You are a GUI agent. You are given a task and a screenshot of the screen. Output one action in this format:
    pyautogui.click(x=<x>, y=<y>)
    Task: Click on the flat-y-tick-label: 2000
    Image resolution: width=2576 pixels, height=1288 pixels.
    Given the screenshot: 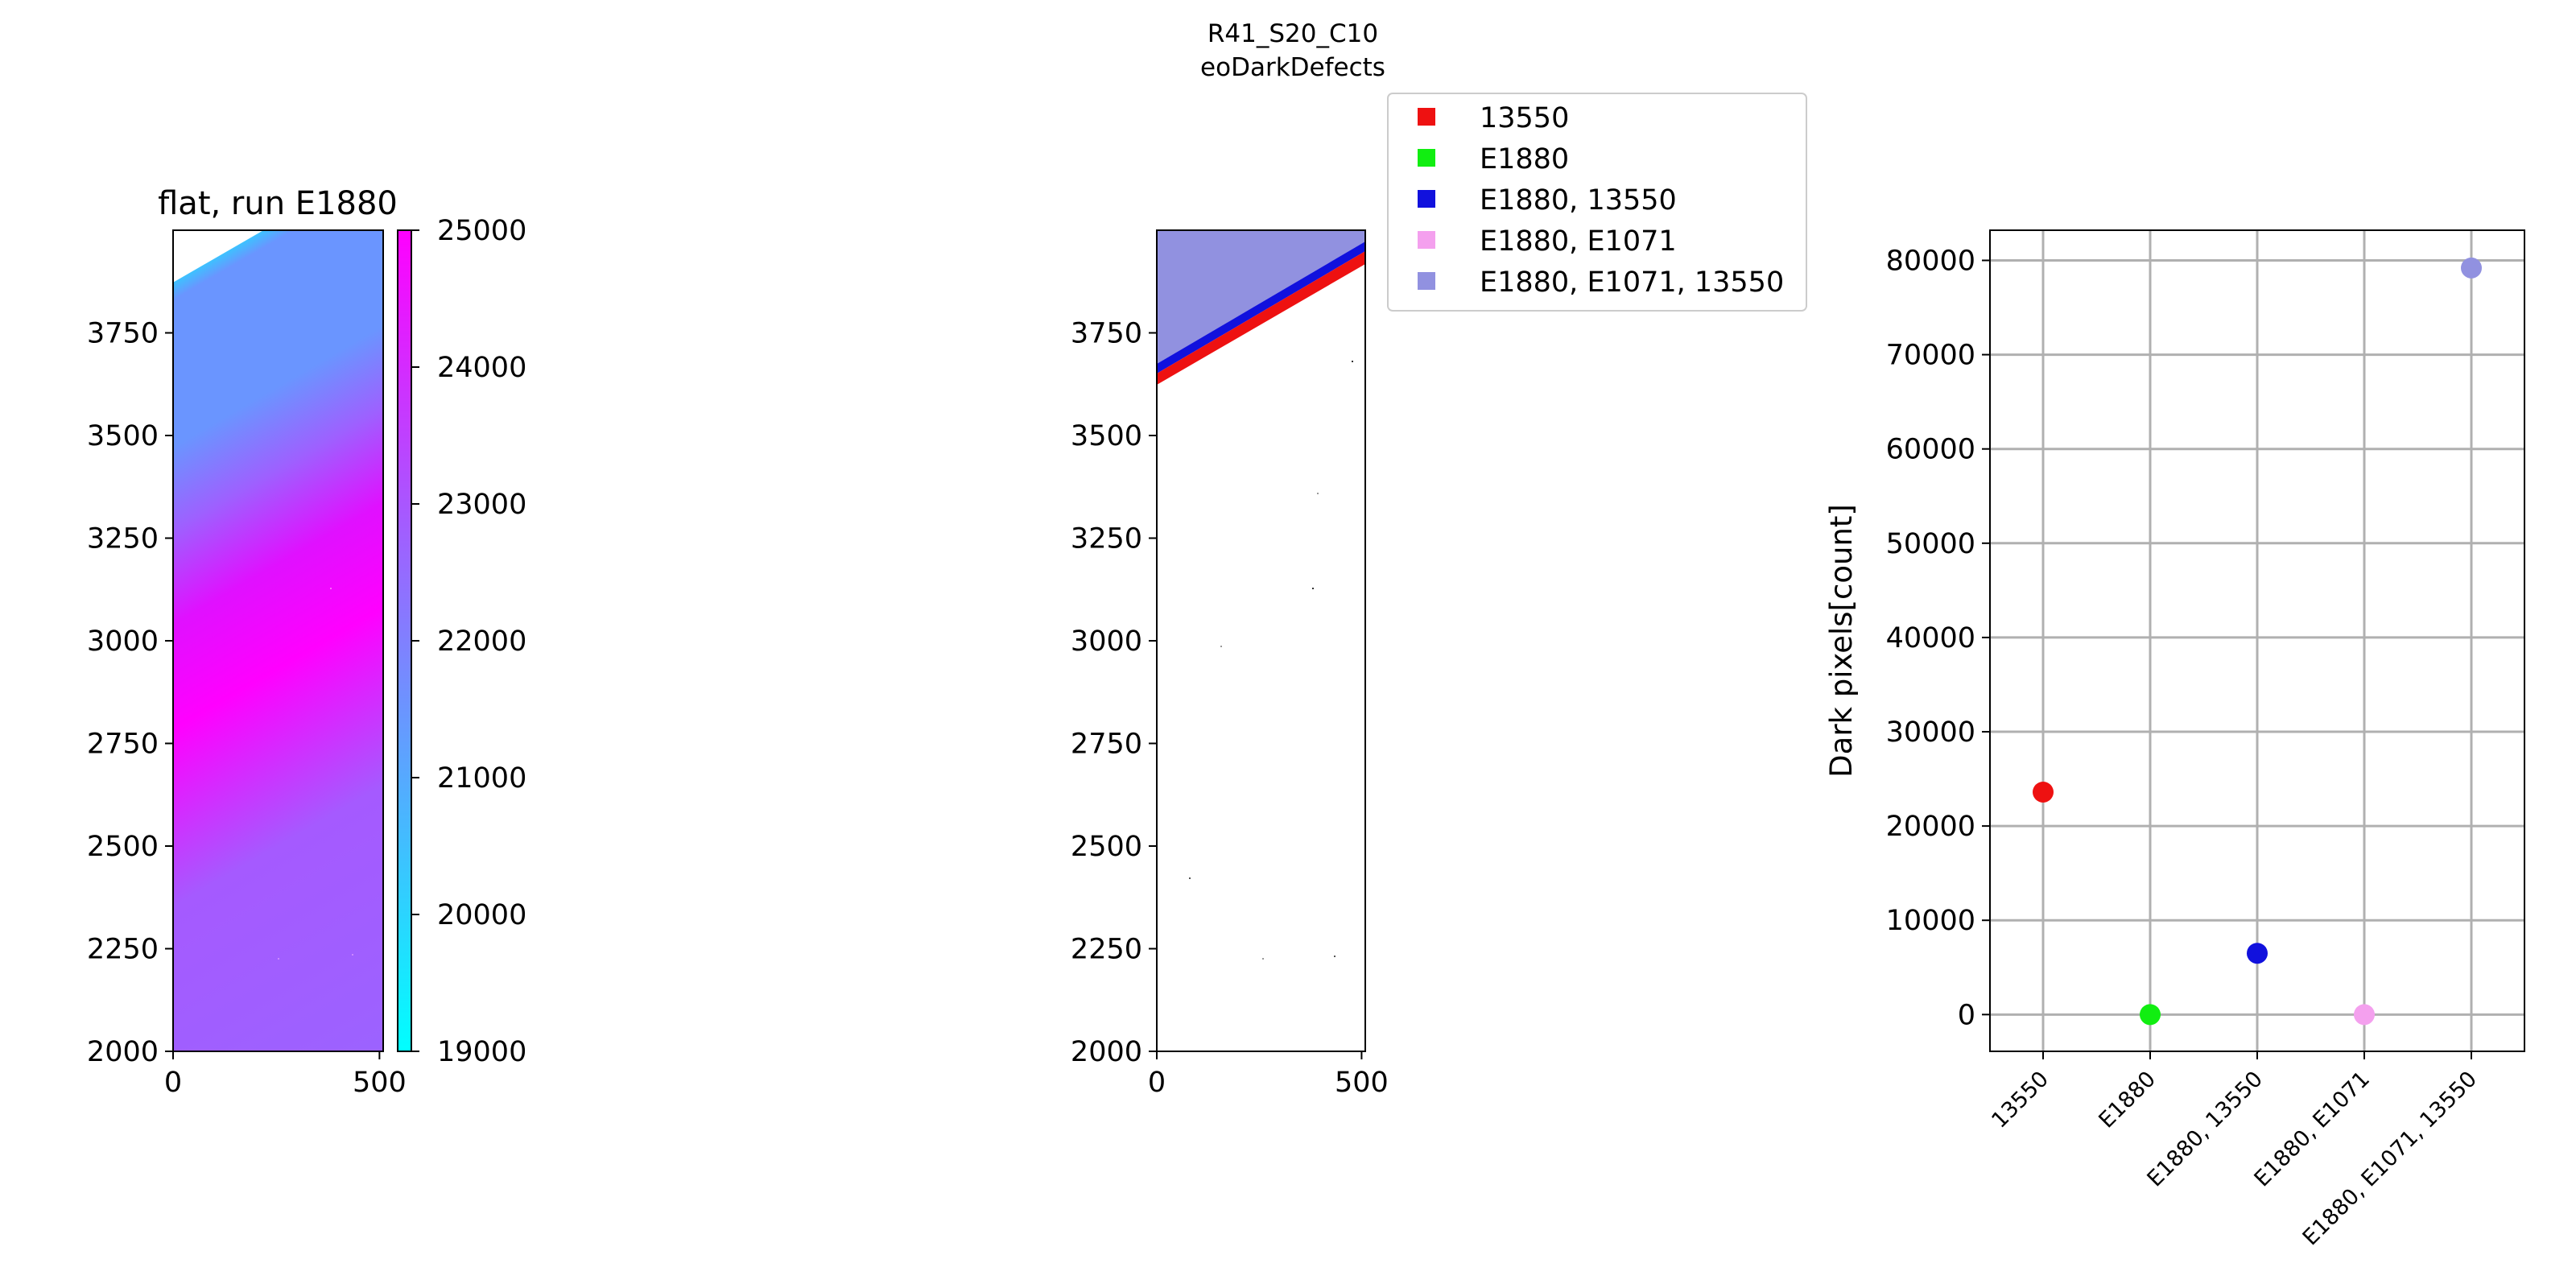 What is the action you would take?
    pyautogui.click(x=123, y=1052)
    